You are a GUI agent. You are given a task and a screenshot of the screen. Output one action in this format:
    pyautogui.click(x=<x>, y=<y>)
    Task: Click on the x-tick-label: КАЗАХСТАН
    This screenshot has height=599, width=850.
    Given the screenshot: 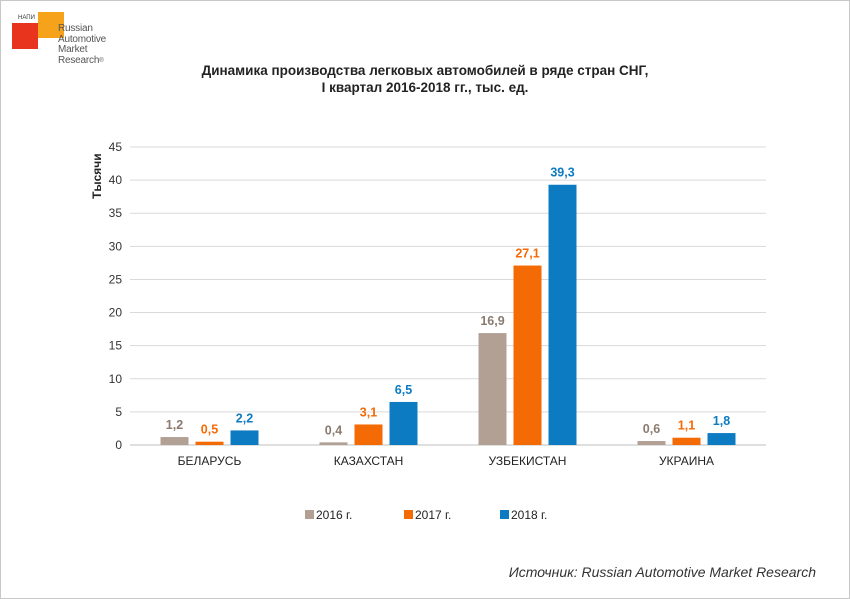 What is the action you would take?
    pyautogui.click(x=369, y=461)
    